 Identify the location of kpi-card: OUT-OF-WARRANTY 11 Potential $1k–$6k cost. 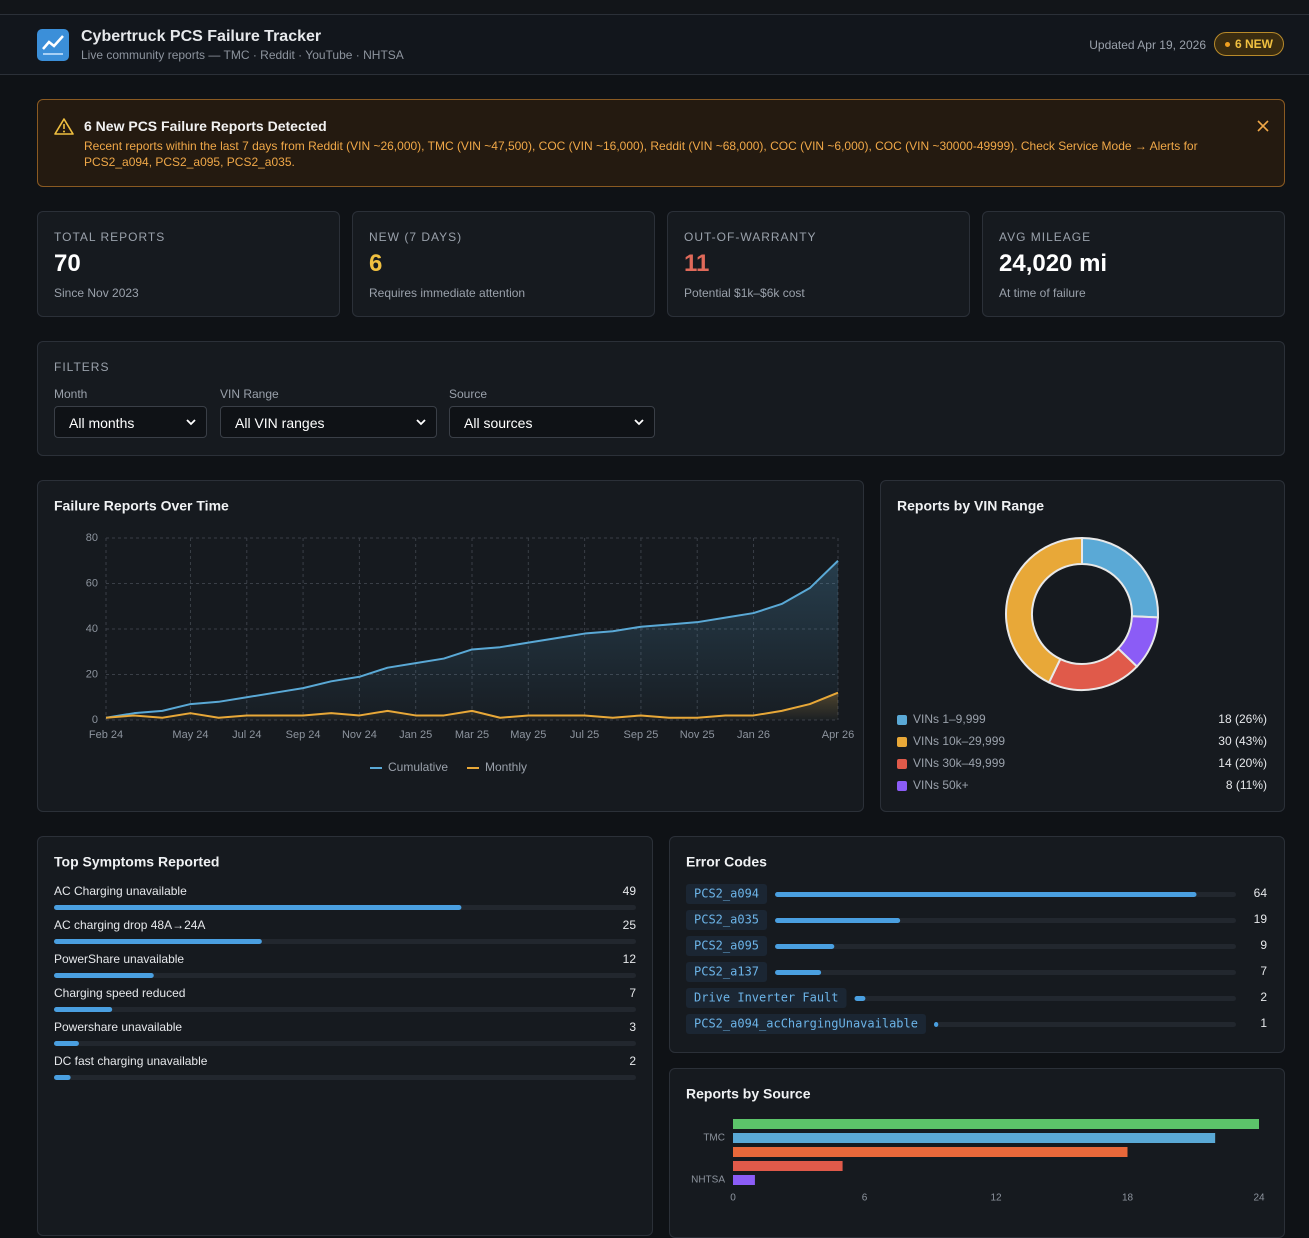
(818, 264).